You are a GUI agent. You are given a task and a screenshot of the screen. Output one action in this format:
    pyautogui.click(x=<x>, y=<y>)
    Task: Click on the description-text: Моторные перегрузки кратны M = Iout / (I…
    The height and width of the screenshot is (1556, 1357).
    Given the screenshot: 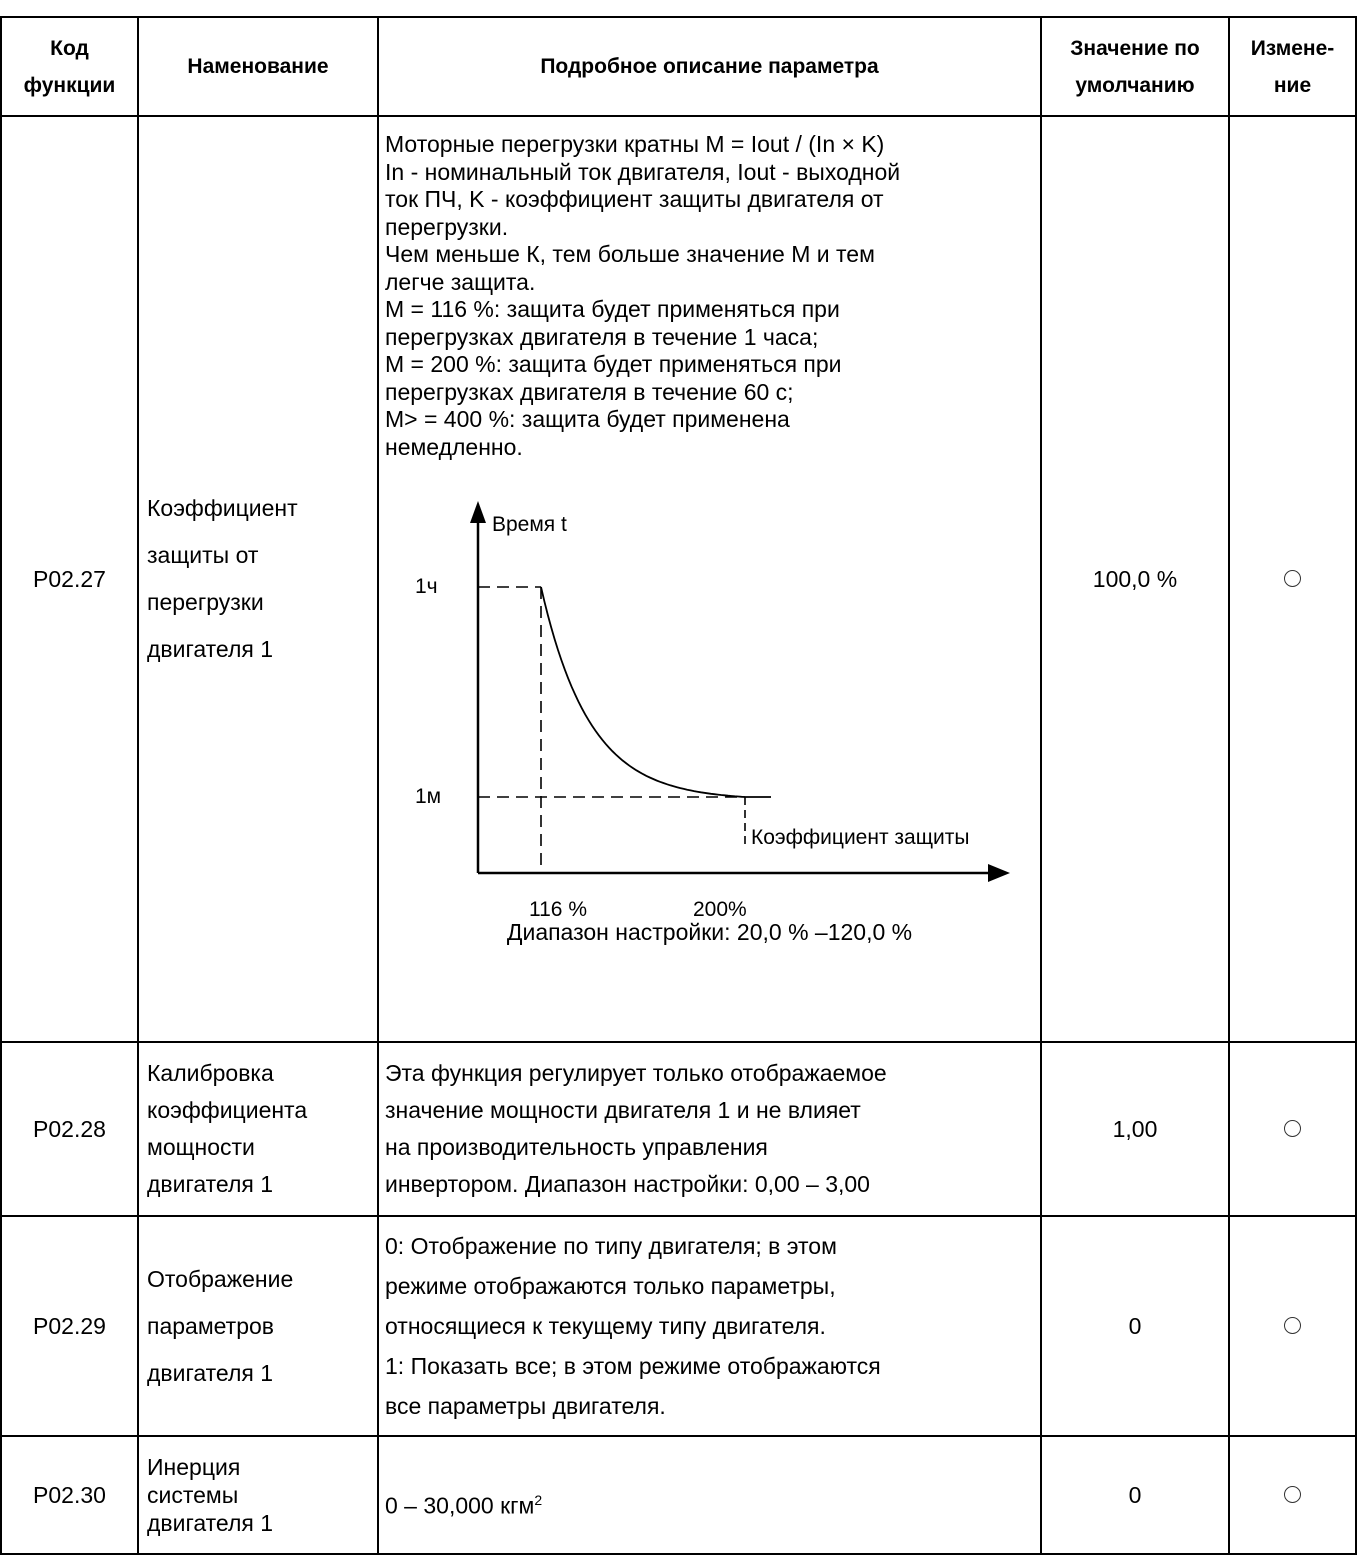 What is the action you would take?
    pyautogui.click(x=643, y=295)
    